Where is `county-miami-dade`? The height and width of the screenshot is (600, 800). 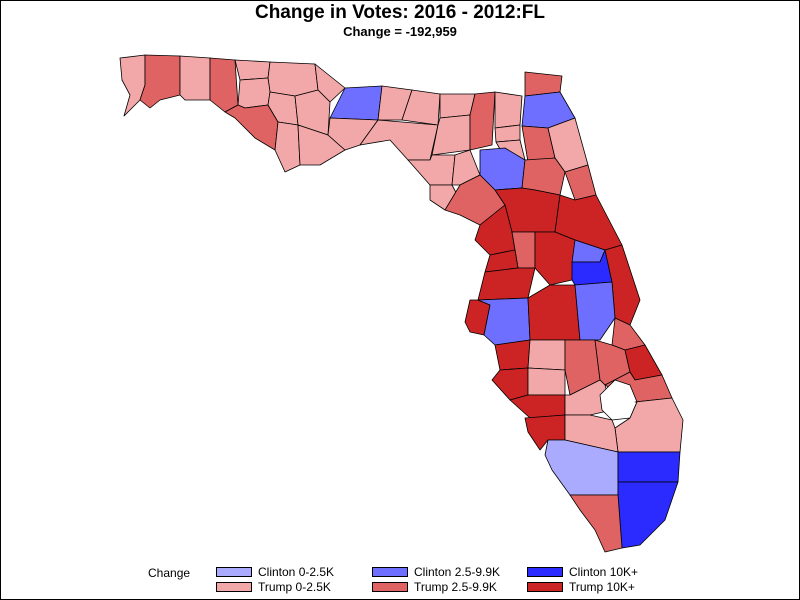 county-miami-dade is located at coordinates (648, 515).